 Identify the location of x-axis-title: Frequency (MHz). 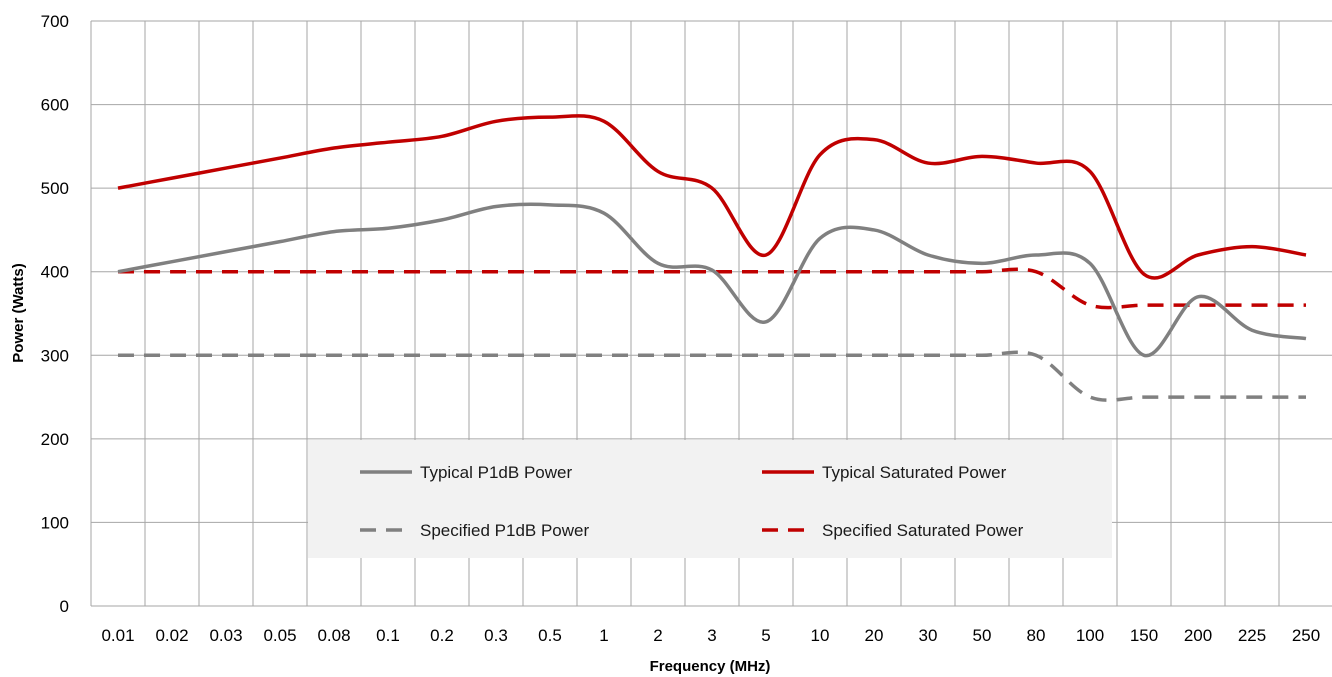
(710, 666).